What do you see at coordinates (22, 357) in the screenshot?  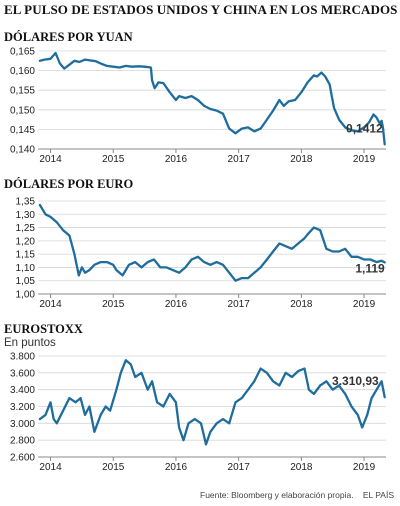 I see `y-tick-label-eurostoxx: 3.800` at bounding box center [22, 357].